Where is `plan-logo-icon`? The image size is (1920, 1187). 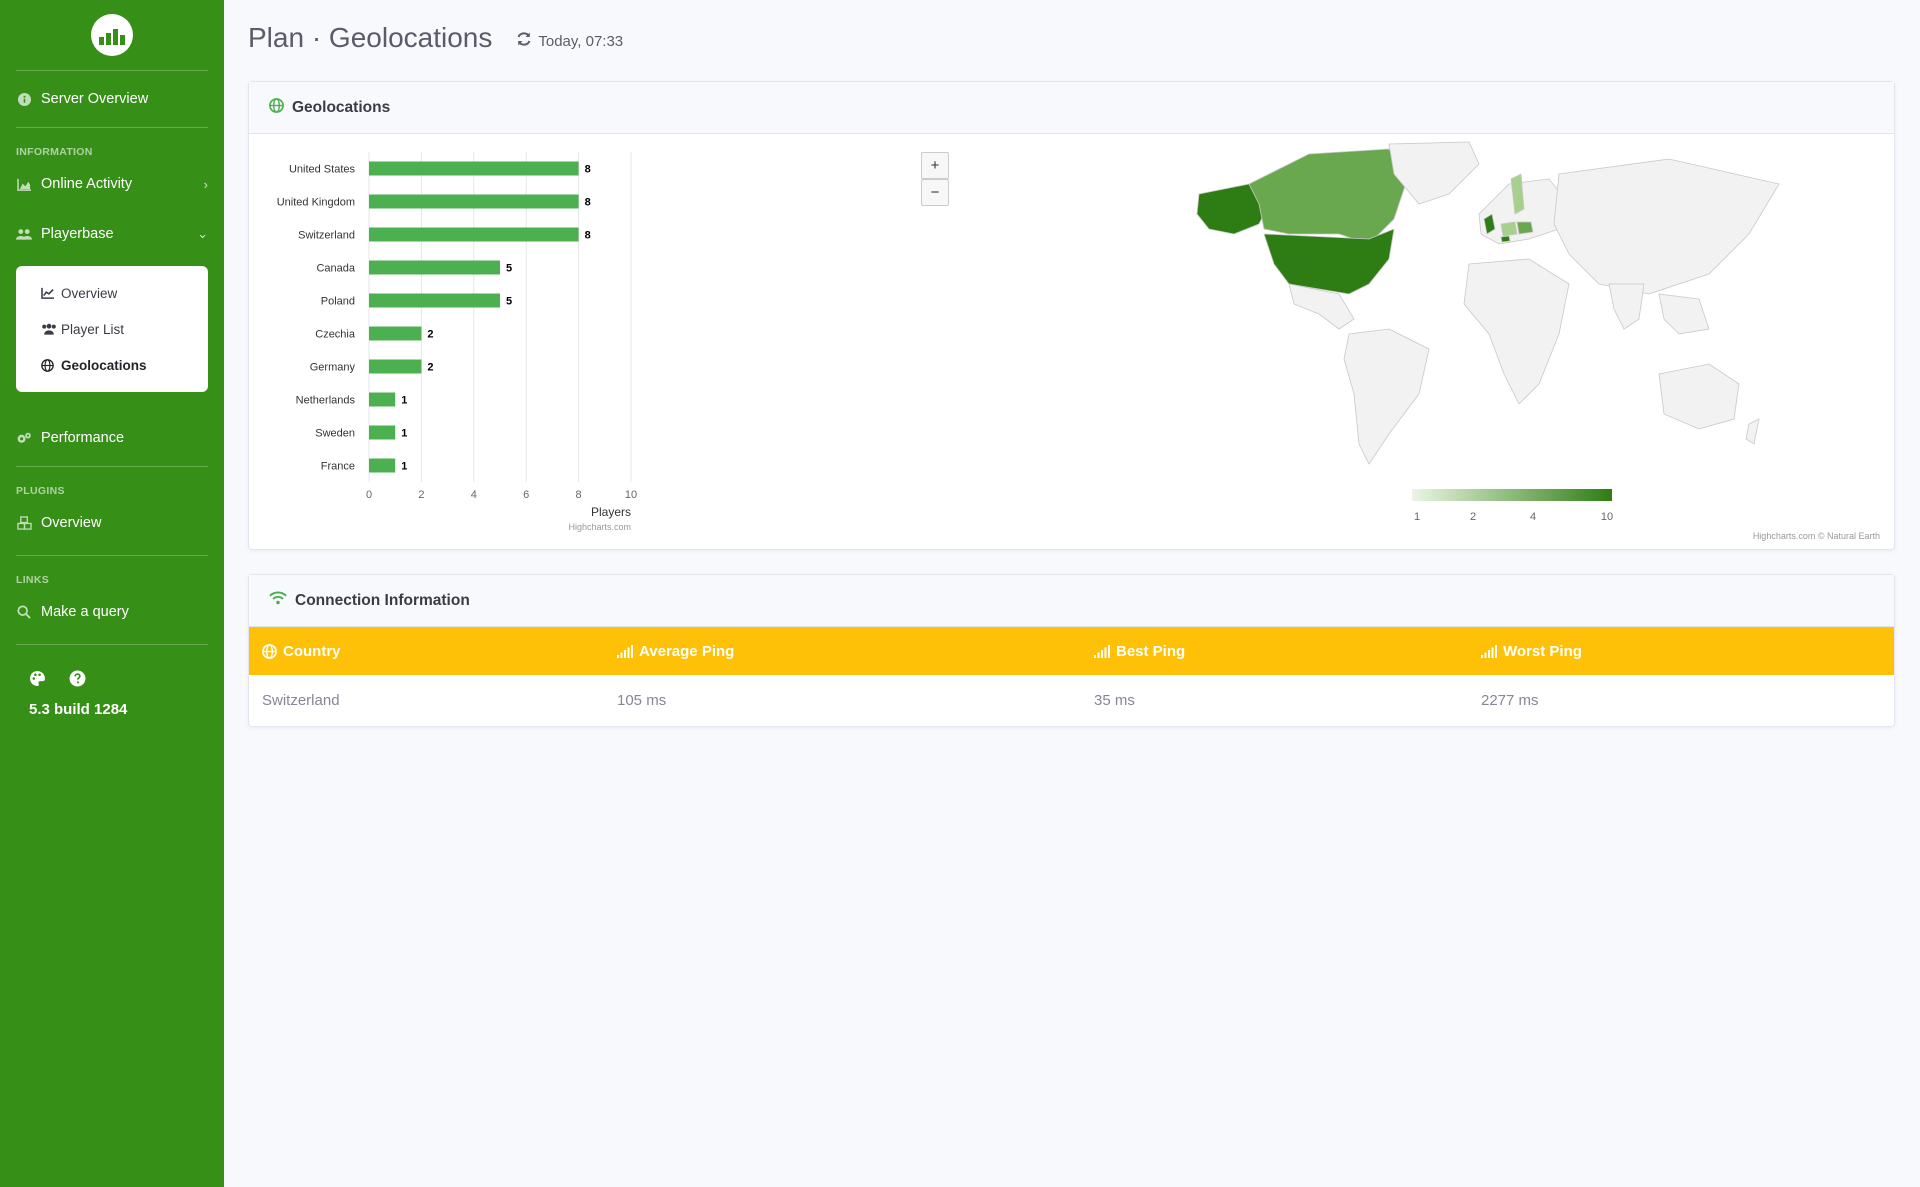 plan-logo-icon is located at coordinates (112, 35).